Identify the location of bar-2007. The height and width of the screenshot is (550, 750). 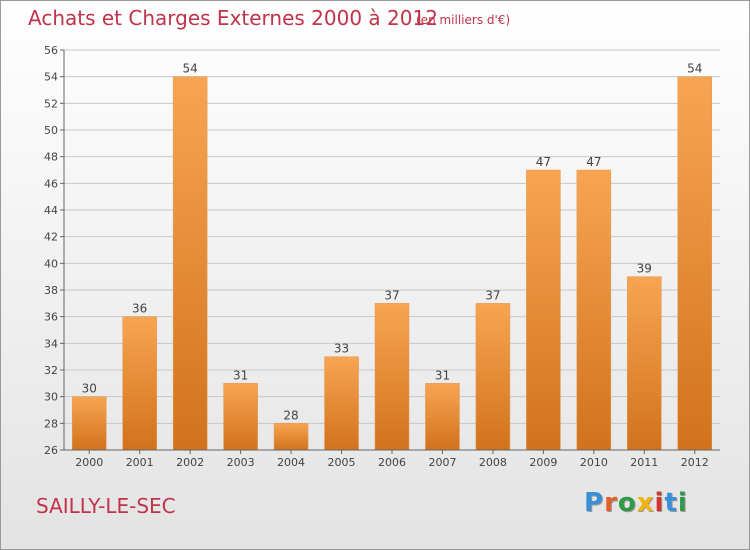
(442, 417).